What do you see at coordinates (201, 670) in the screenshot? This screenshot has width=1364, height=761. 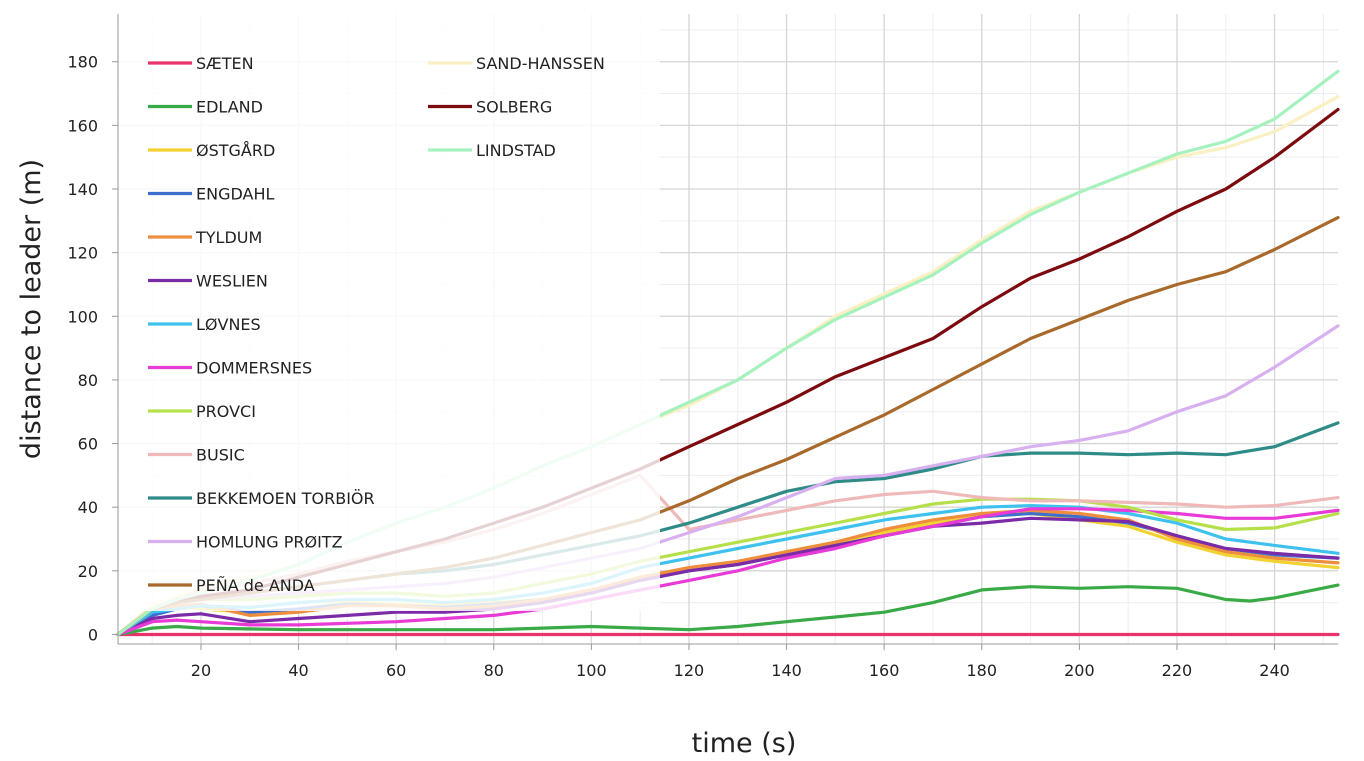 I see `x-tick-label: 20` at bounding box center [201, 670].